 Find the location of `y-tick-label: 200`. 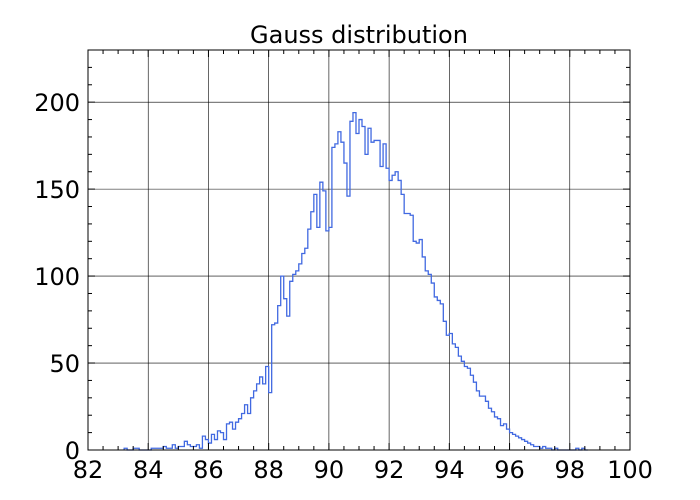

y-tick-label: 200 is located at coordinates (57, 103).